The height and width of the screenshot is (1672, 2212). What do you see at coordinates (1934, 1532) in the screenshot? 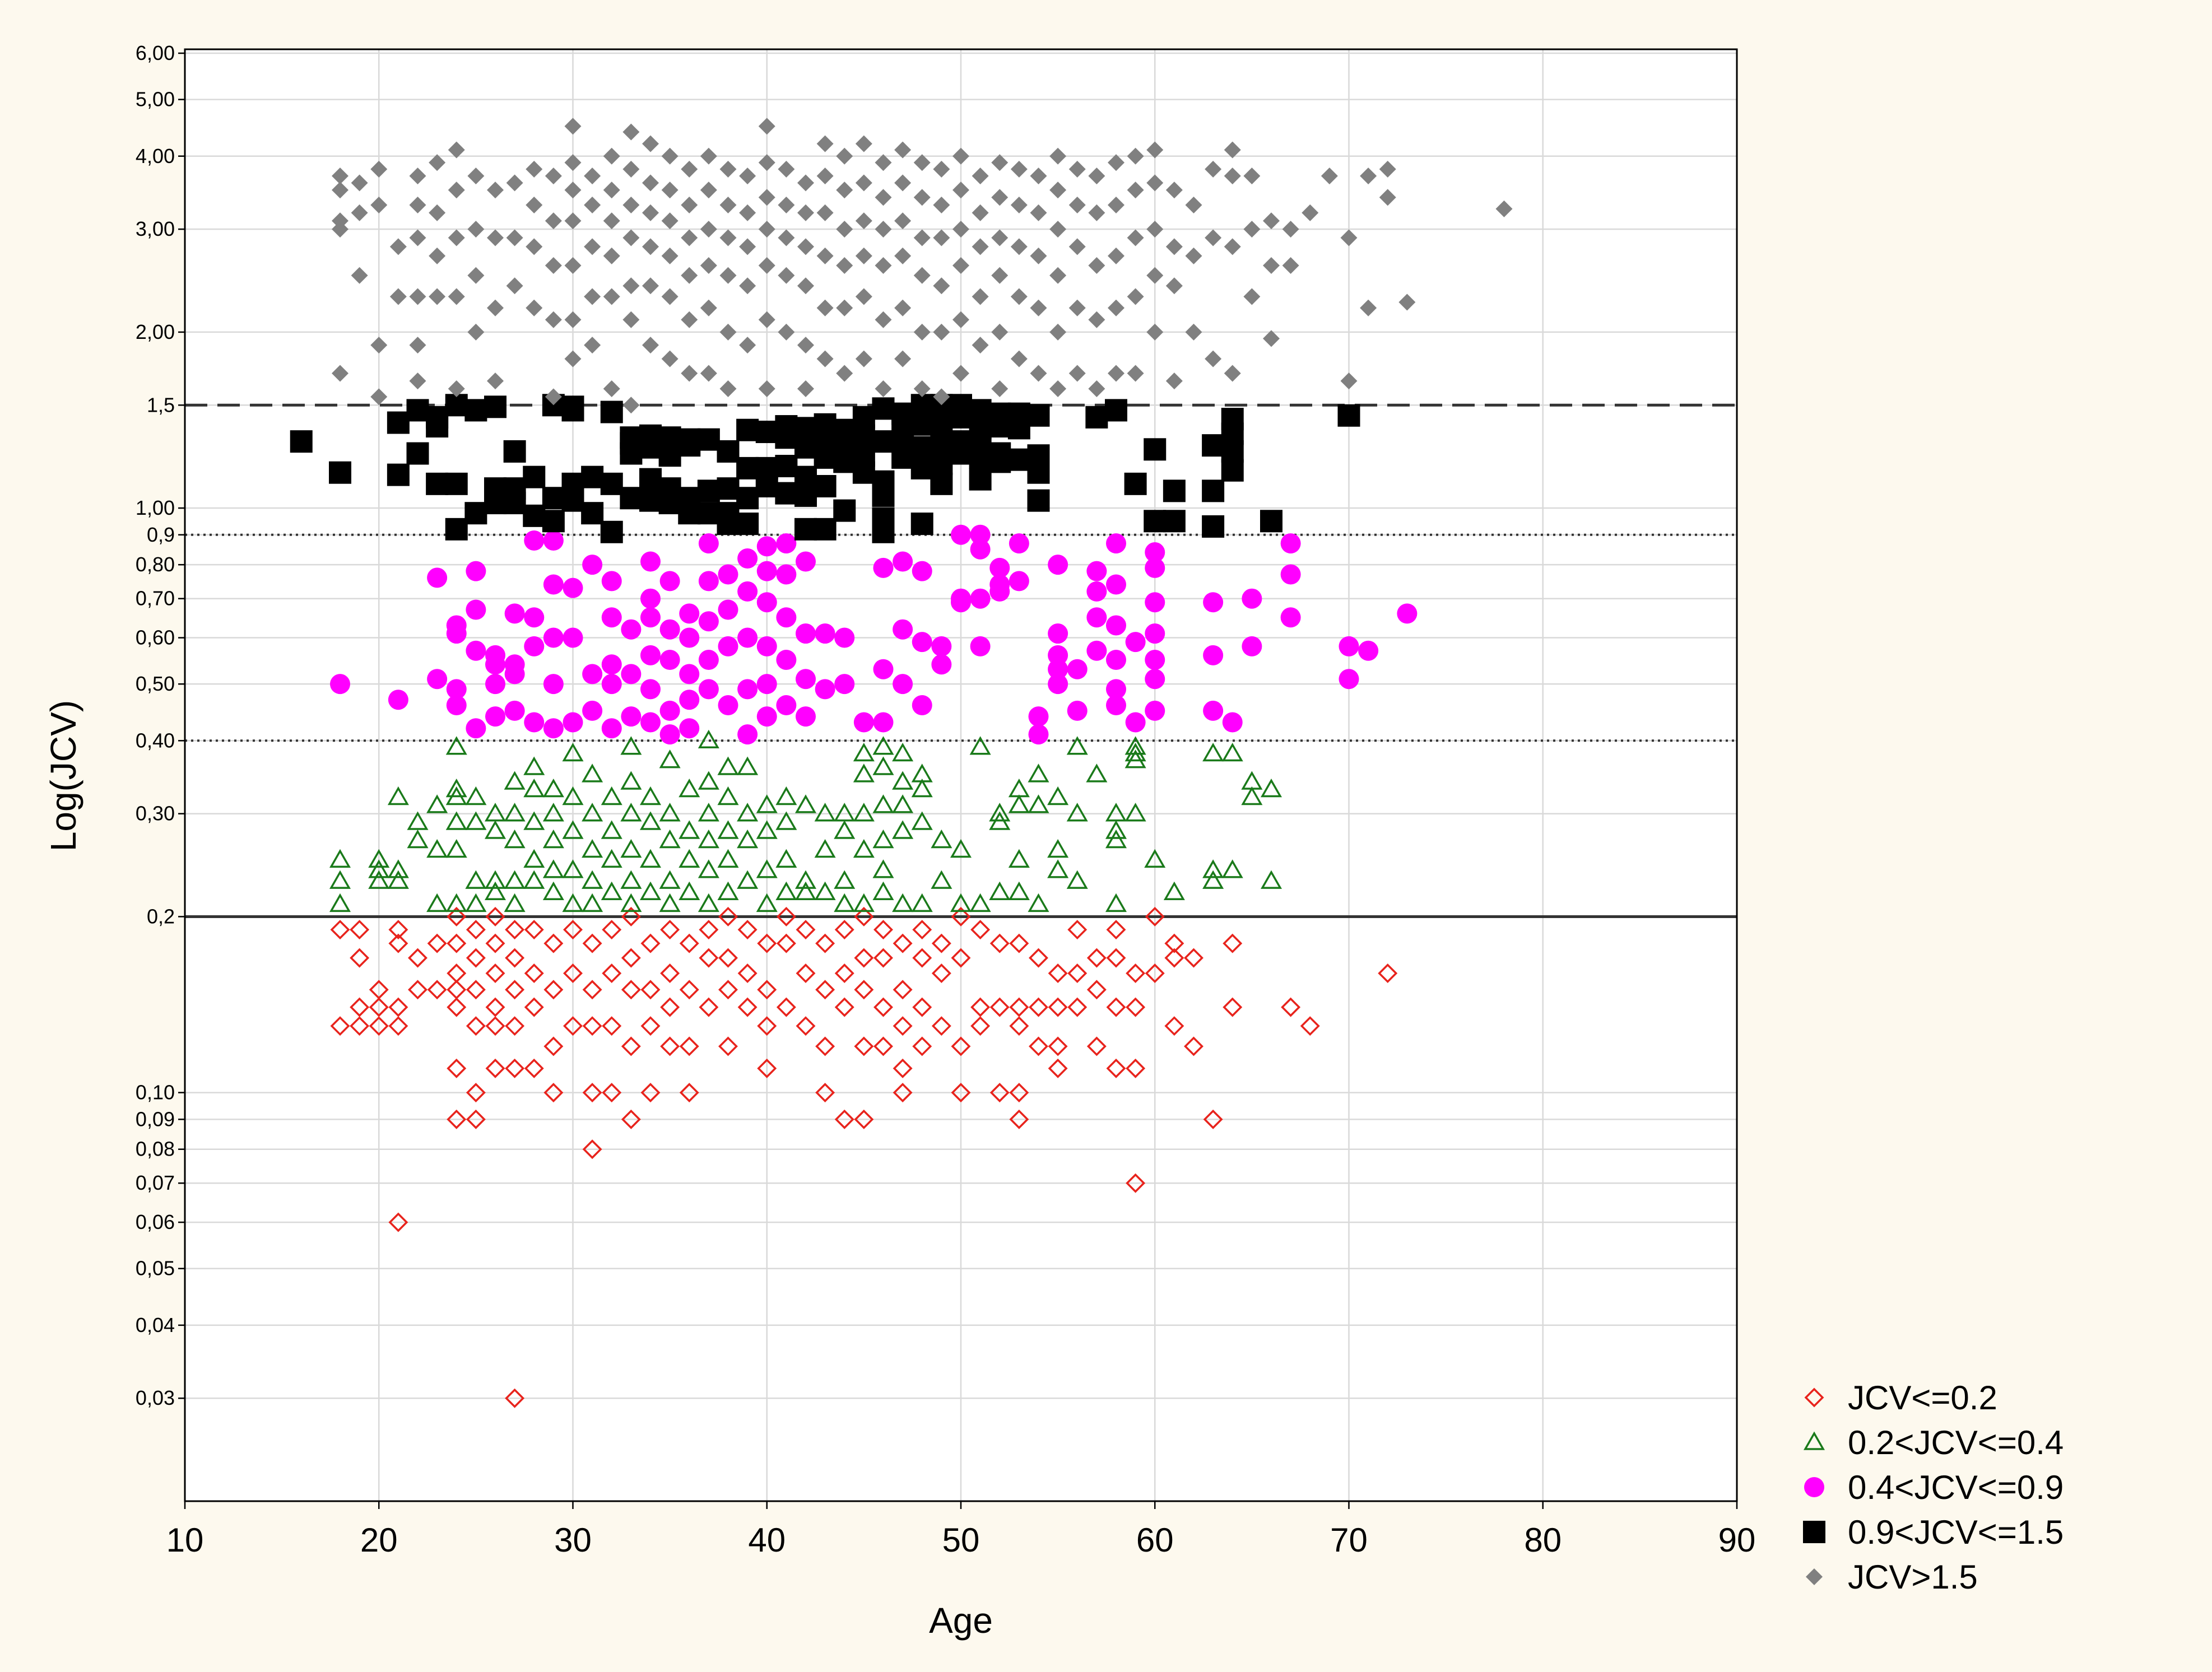
I see `legend-item: 0.9<JCV<=1.5` at bounding box center [1934, 1532].